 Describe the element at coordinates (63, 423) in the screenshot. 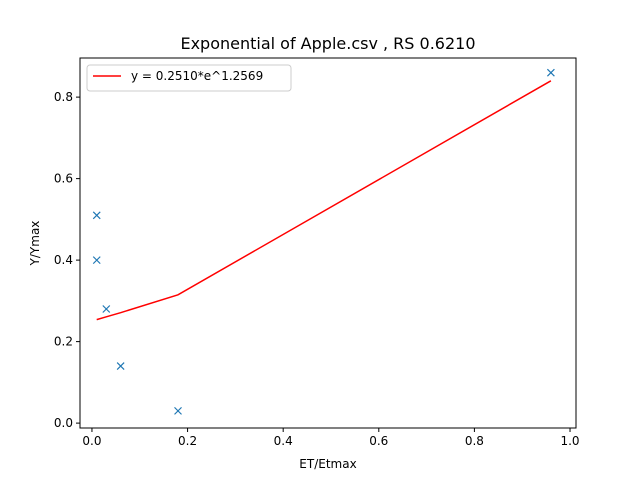

I see `y-tick-label: 0.0` at that location.